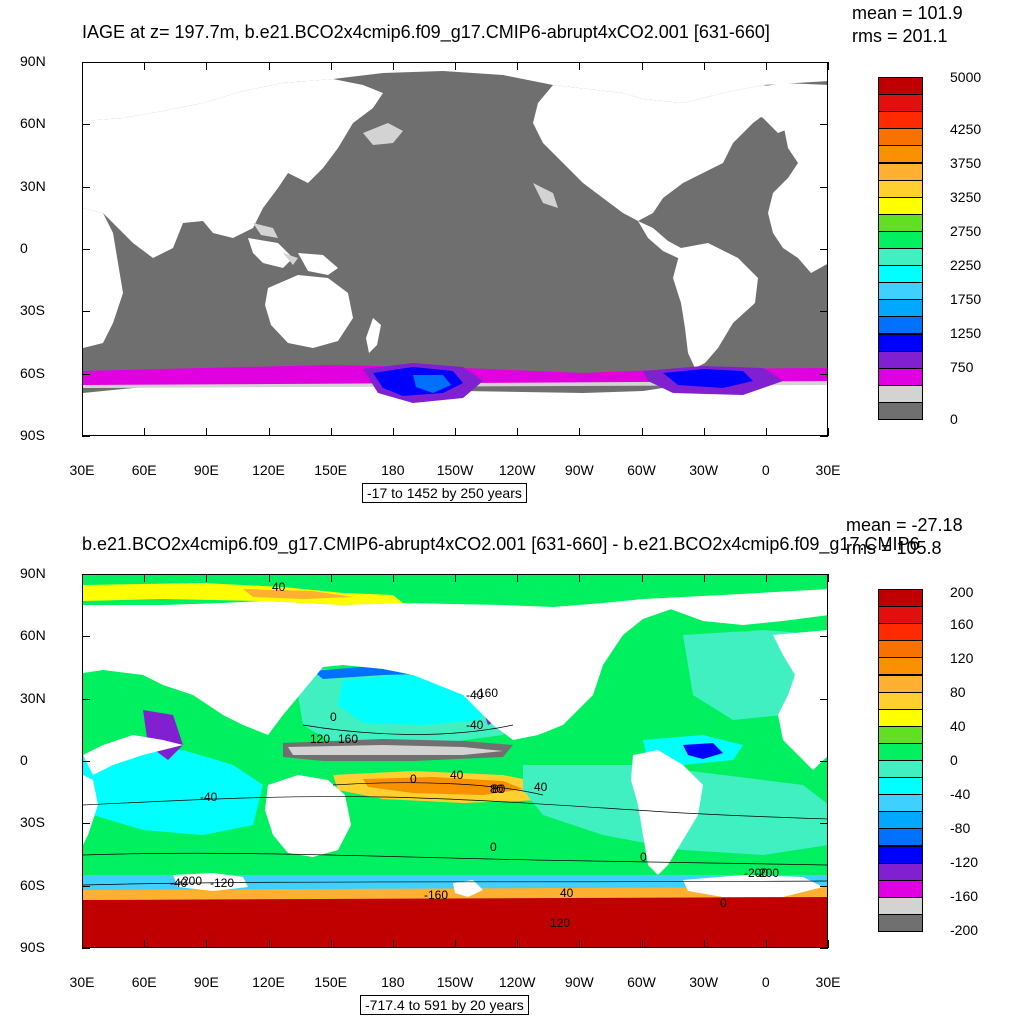 The width and height of the screenshot is (1024, 1024). I want to click on top-range-info: -17 to 1452 by 250 years, so click(444, 493).